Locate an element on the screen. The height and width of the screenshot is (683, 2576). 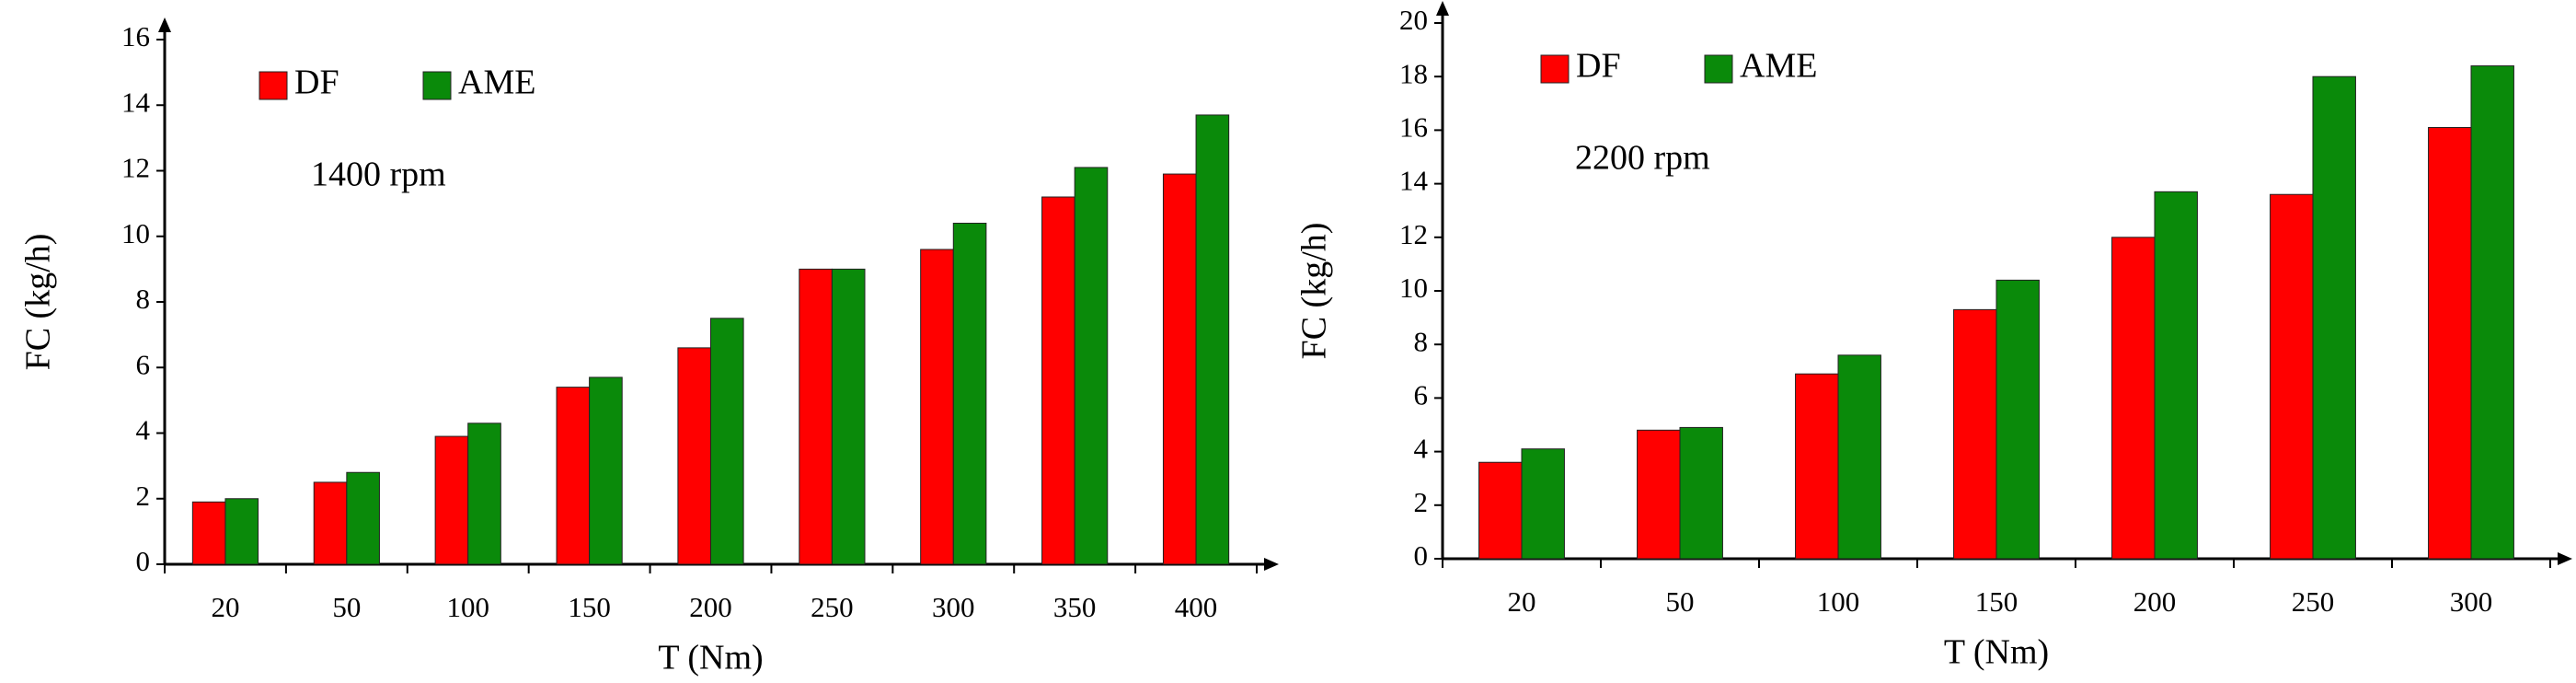
y-tick-label: 18 is located at coordinates (1413, 73).